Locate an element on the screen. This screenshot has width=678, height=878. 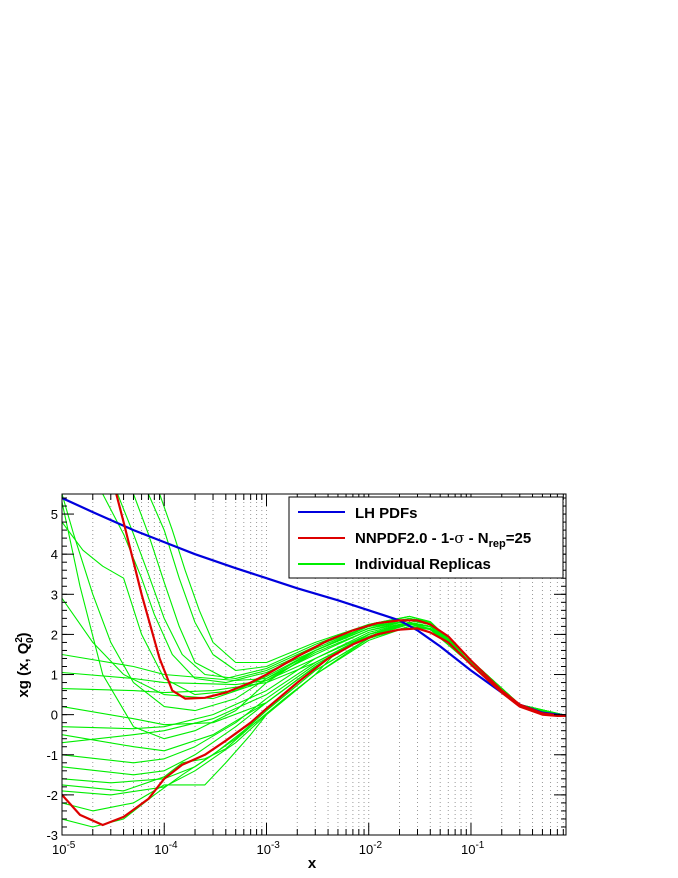
y-tick-label: -3 is located at coordinates (52, 835).